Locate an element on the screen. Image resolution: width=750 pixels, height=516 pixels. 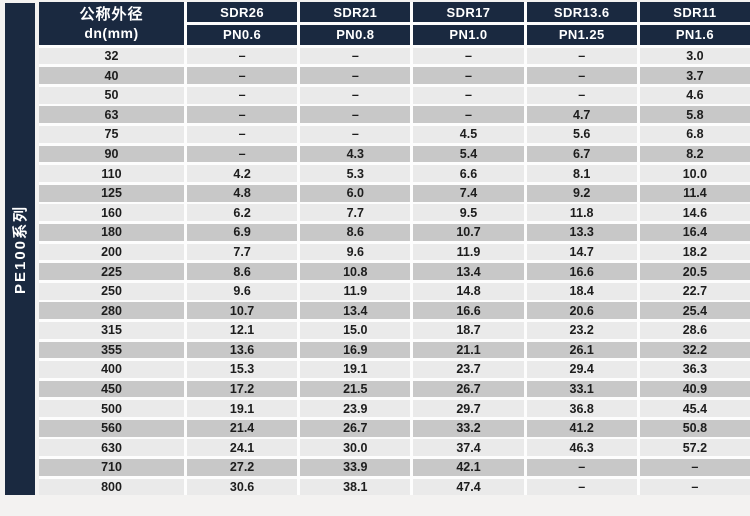
cell-value: 18.4 is located at coordinates (581, 291).